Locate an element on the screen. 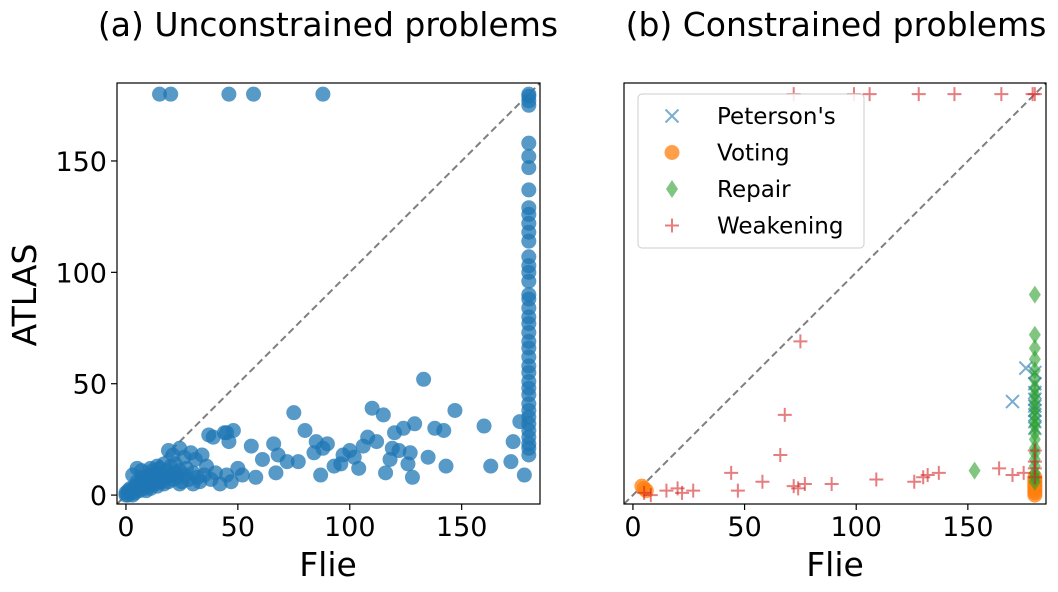 The height and width of the screenshot is (592, 1058). panel-b-ticks: 0 50 100 150 is located at coordinates (809, 523).